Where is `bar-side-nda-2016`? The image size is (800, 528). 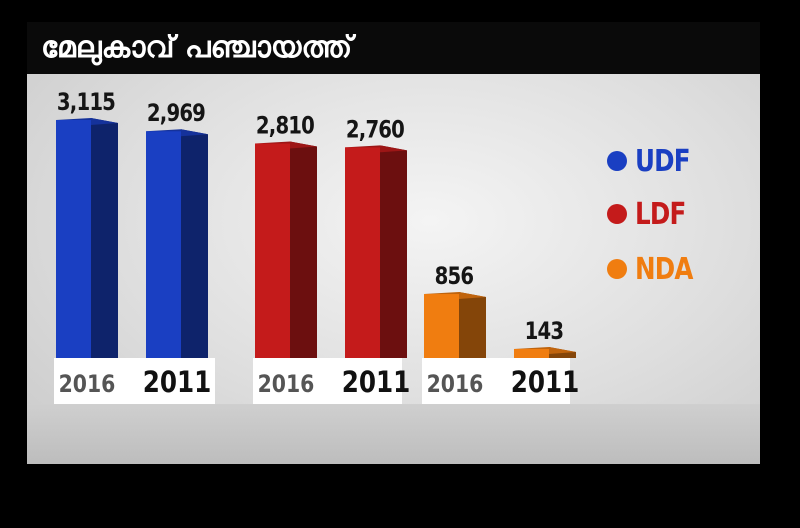 bar-side-nda-2016 is located at coordinates (472, 325).